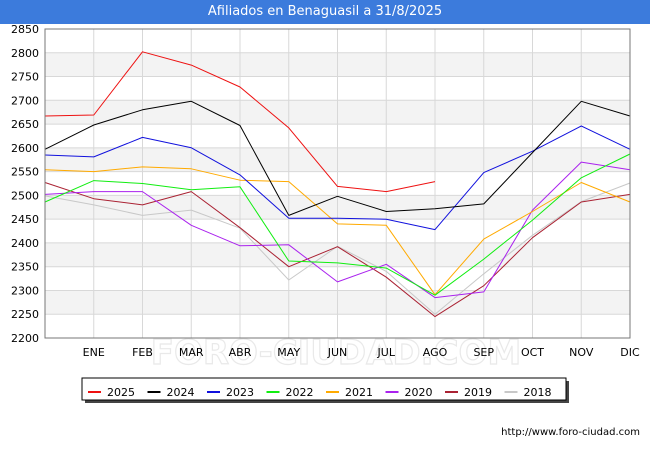 The width and height of the screenshot is (650, 450). I want to click on y-tick-label: 2500, so click(25, 195).